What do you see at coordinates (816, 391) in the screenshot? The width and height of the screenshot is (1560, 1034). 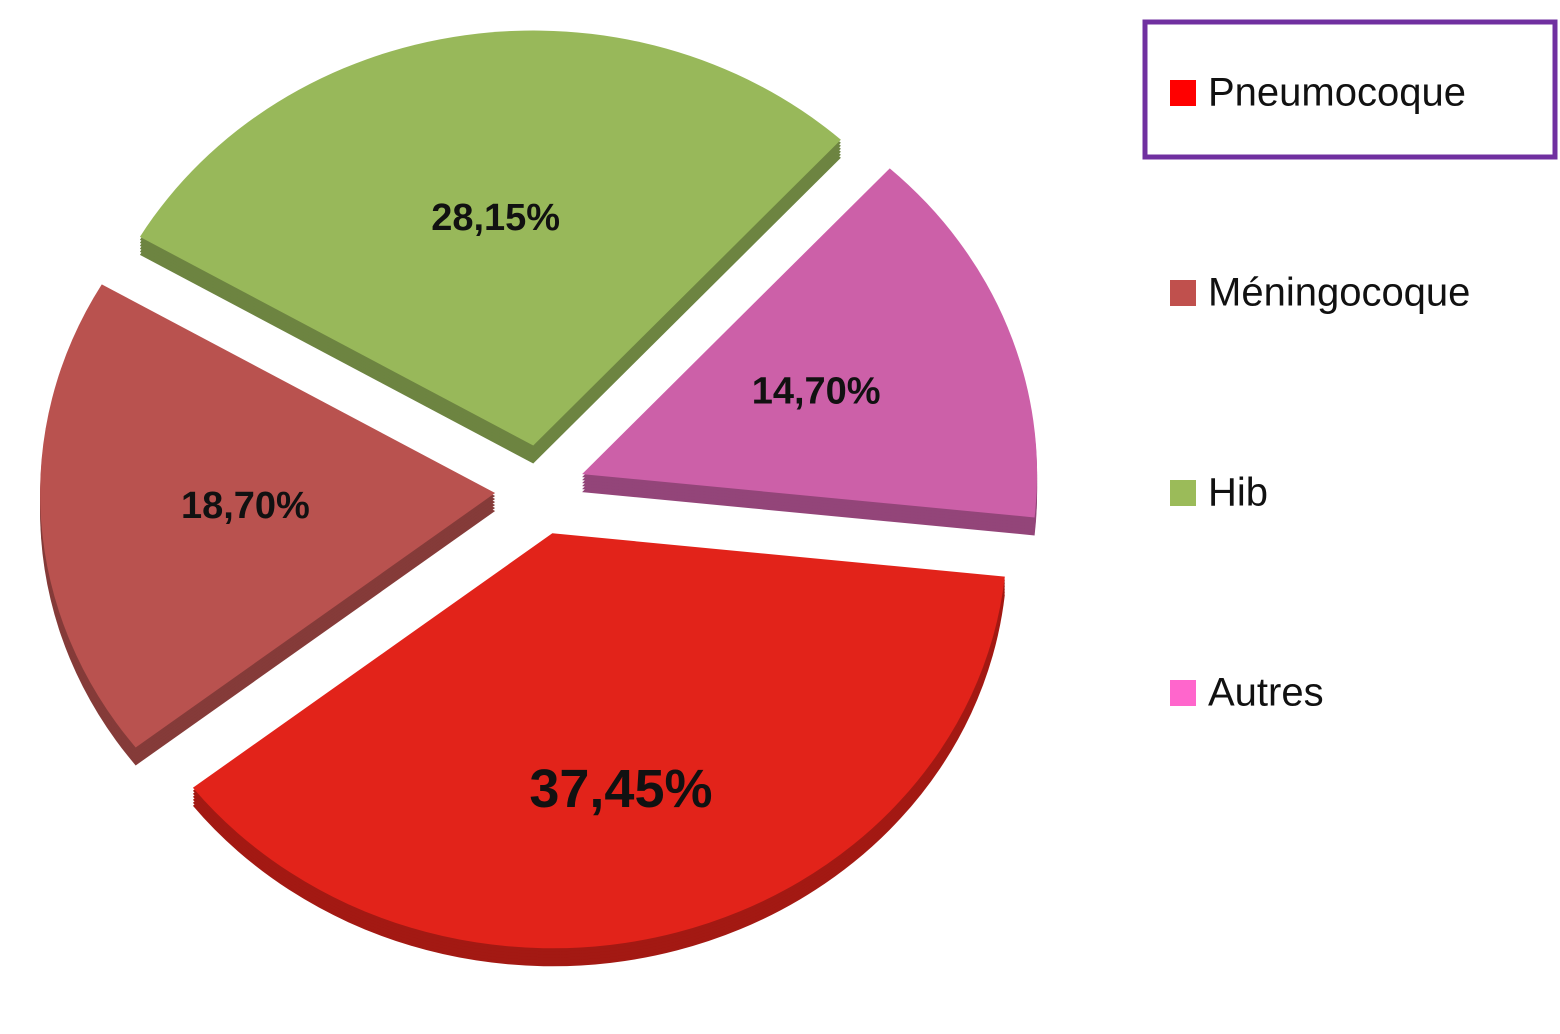 I see `data-label: 14,70%` at bounding box center [816, 391].